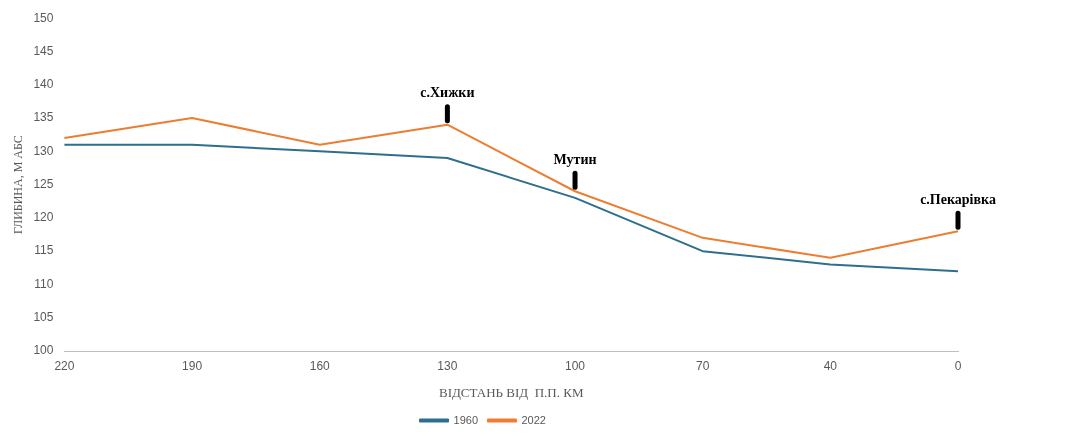  I want to click on y-tick-label: 150, so click(43, 17).